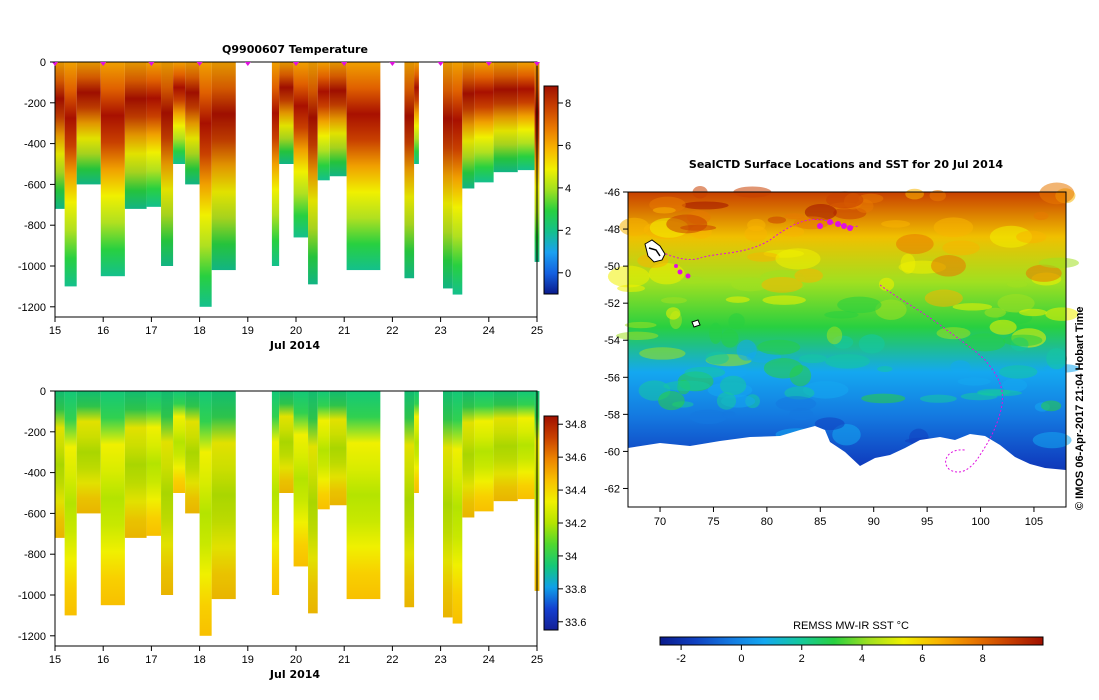  Describe the element at coordinates (681, 659) in the screenshot. I see `sst-colorbar-tick-label: -2` at that location.